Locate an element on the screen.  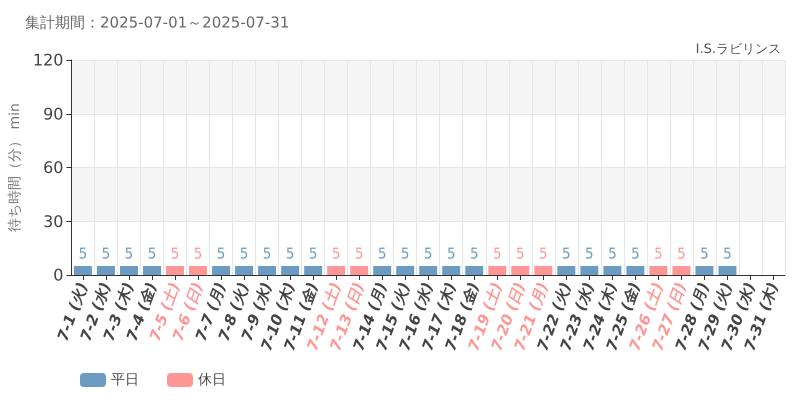
chart-title: 集計期間：2025-07-01～2025-07-31 is located at coordinates (157, 23).